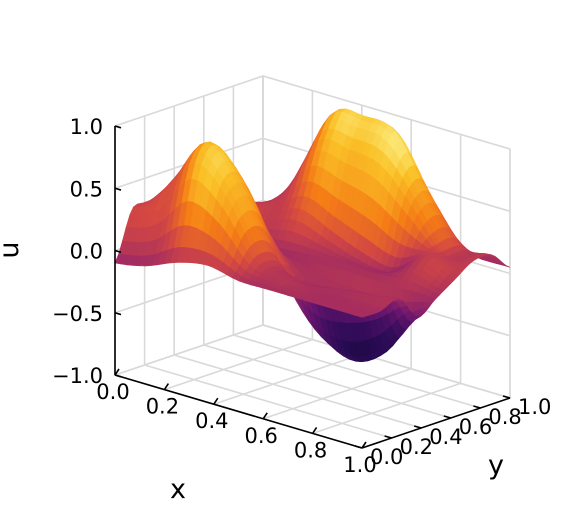 This screenshot has height=506, width=571. I want to click on y-axis-label: y, so click(496, 465).